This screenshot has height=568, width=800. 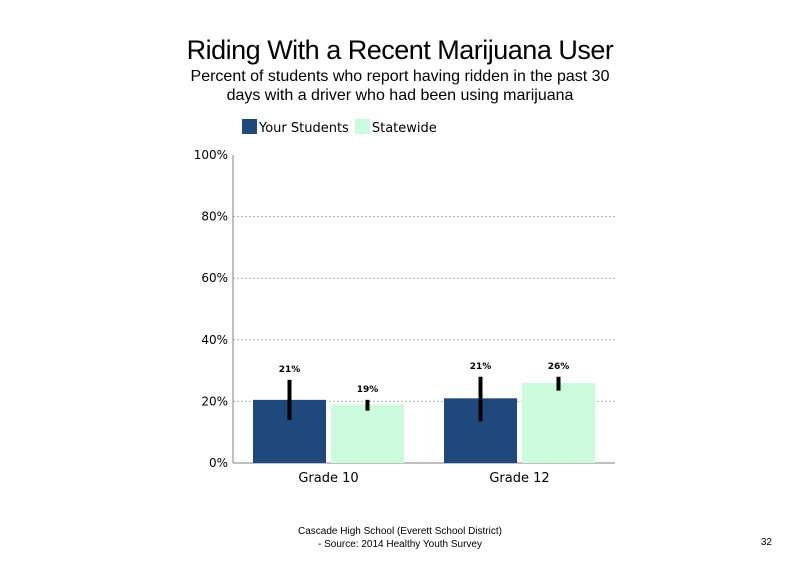 What do you see at coordinates (303, 128) in the screenshot?
I see `legend-label: Your Students` at bounding box center [303, 128].